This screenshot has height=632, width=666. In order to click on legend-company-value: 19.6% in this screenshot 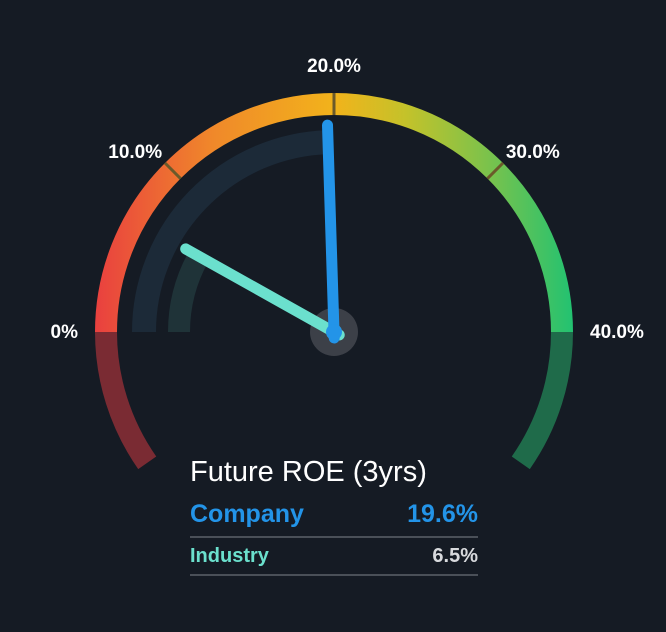, I will do `click(442, 513)`.